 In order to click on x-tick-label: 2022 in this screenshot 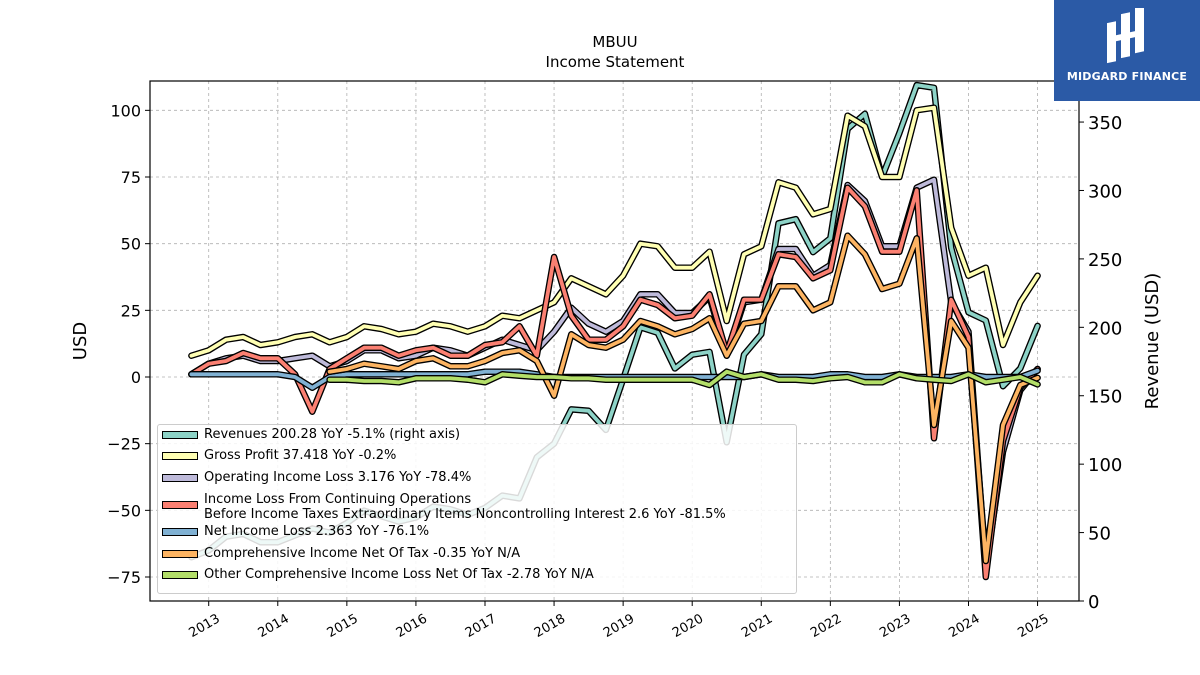, I will do `click(826, 626)`.